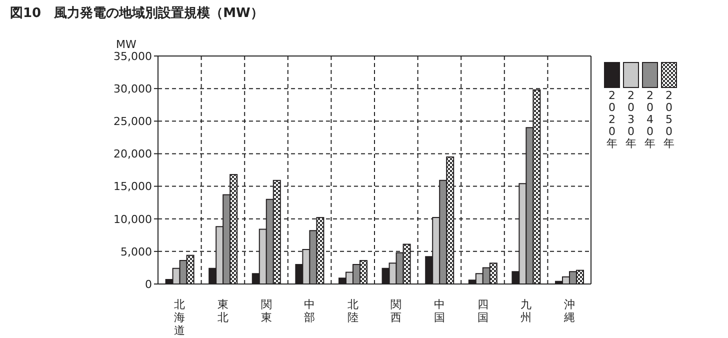  Describe the element at coordinates (137, 13) in the screenshot. I see `chart-title: 図10 風力発電の地域別設置規模（MW）` at that location.